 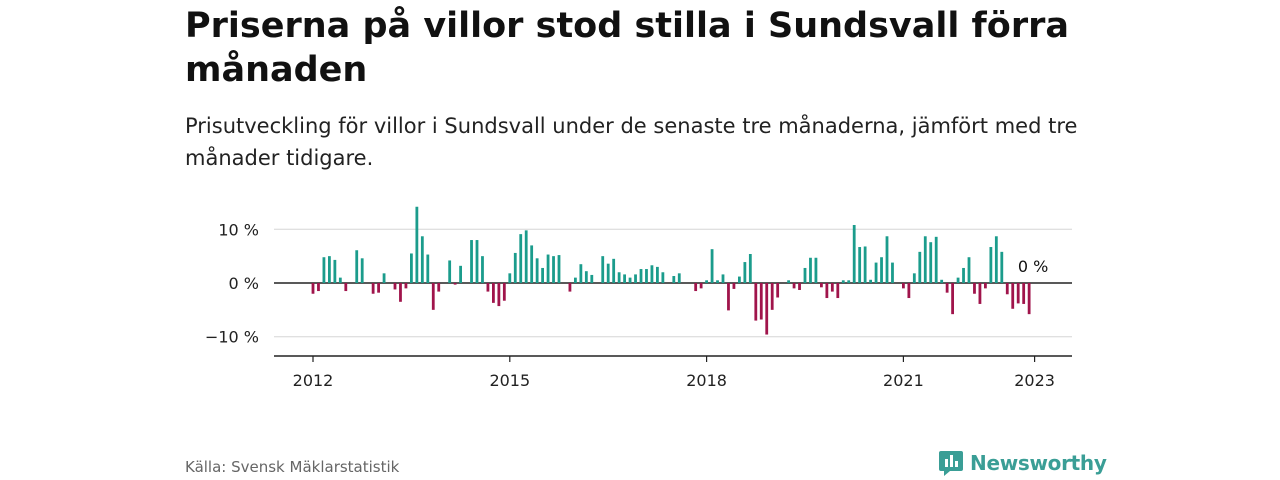 I want to click on newsworthy-logo: Newsworthy, so click(x=1022, y=463).